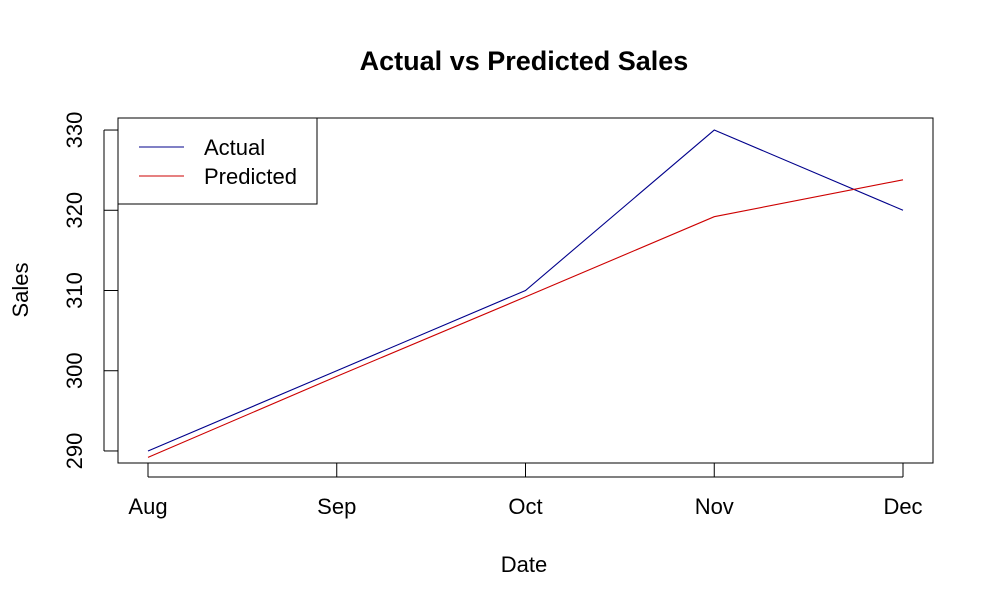  I want to click on legend-label-actual: Actual, so click(234, 147).